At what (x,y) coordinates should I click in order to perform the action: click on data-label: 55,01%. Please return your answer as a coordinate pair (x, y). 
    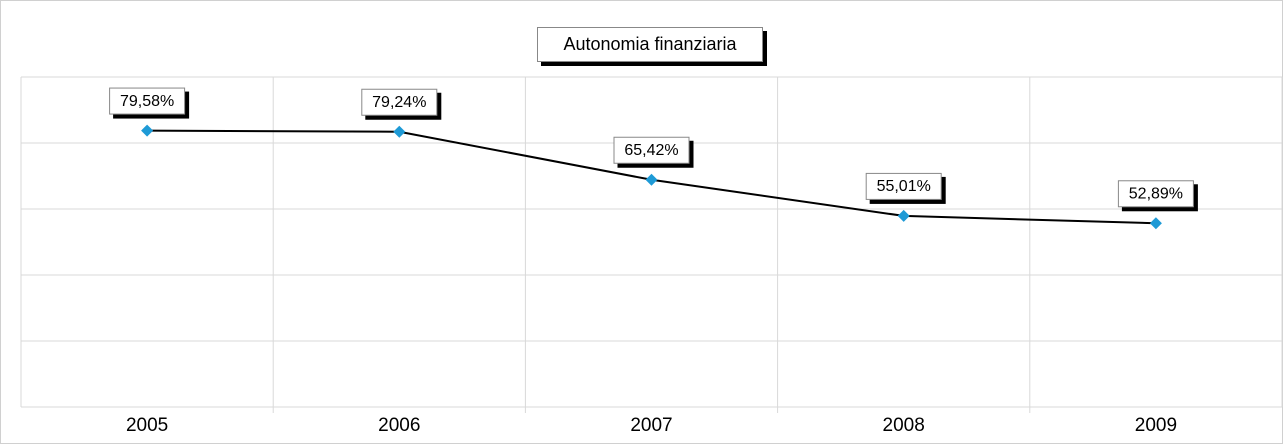
    Looking at the image, I should click on (904, 186).